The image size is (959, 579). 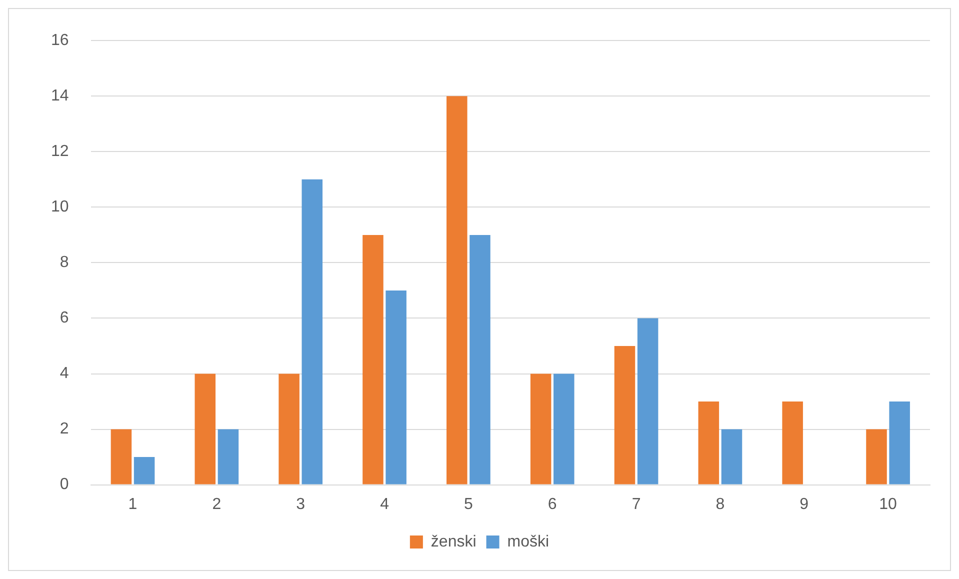 What do you see at coordinates (804, 504) in the screenshot?
I see `x-tick-label: 9` at bounding box center [804, 504].